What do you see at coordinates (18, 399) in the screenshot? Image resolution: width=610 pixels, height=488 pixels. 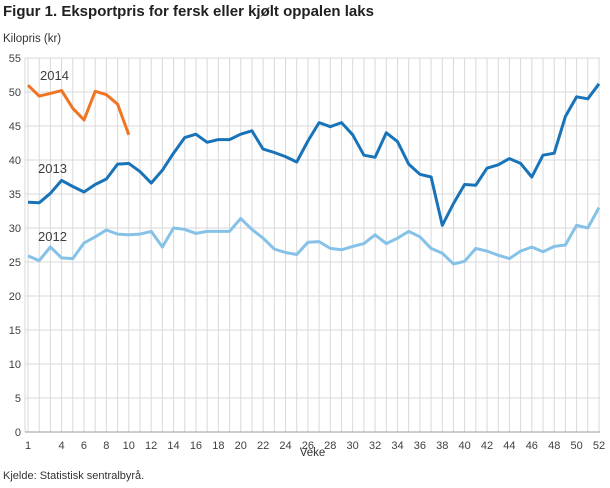 I see `y-tick-label: 5` at bounding box center [18, 399].